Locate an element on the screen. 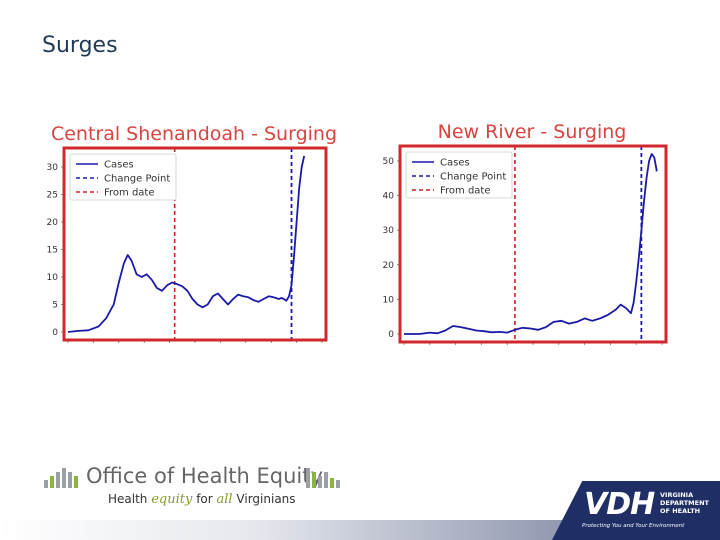  vdh-name-line-2: DEPARTMENT is located at coordinates (684, 503).